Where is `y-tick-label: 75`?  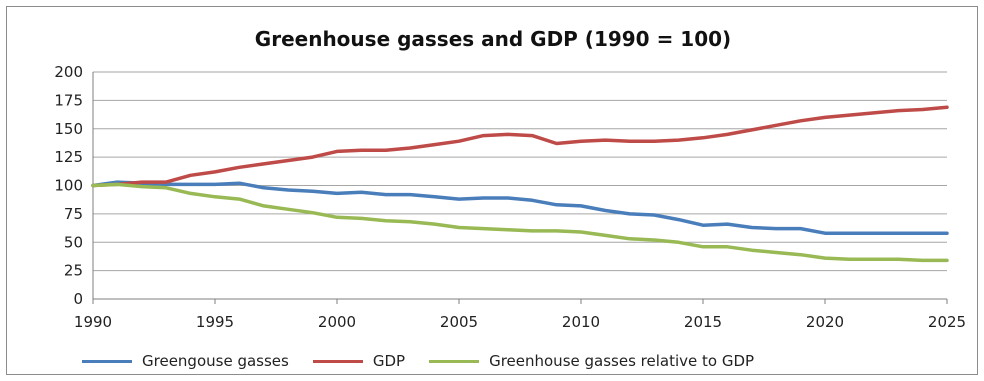 y-tick-label: 75 is located at coordinates (73, 214).